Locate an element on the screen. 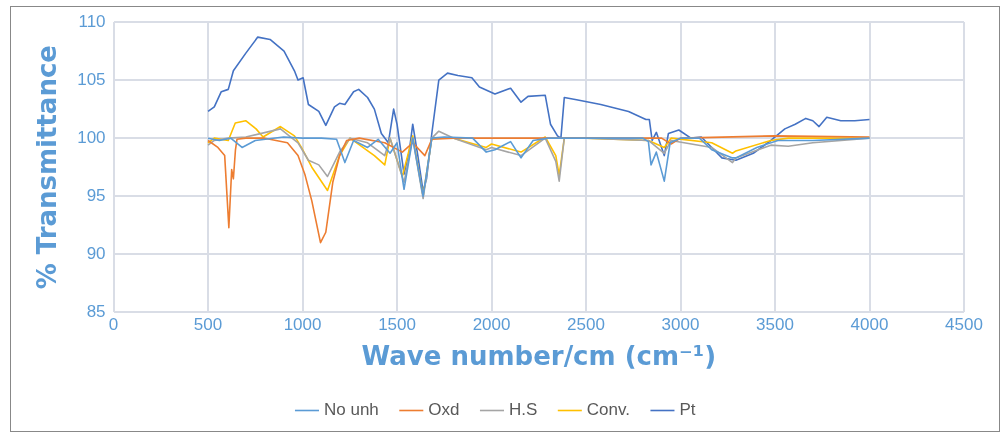  x-tick-label: 3000 is located at coordinates (680, 325).